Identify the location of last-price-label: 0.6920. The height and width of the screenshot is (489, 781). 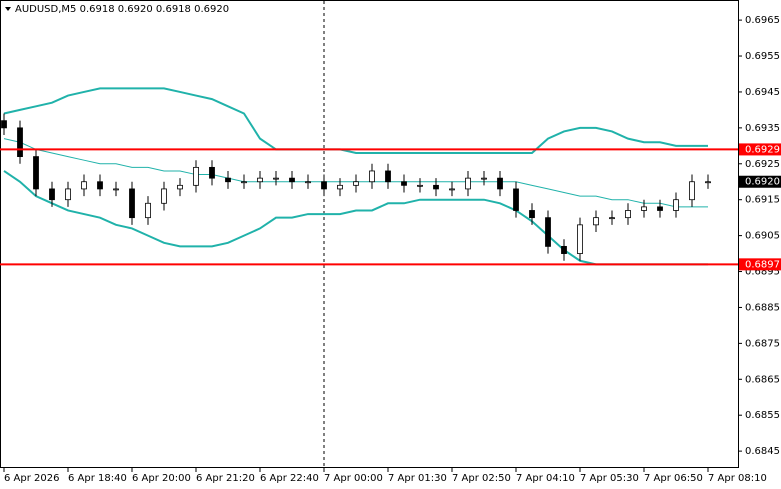
(762, 182).